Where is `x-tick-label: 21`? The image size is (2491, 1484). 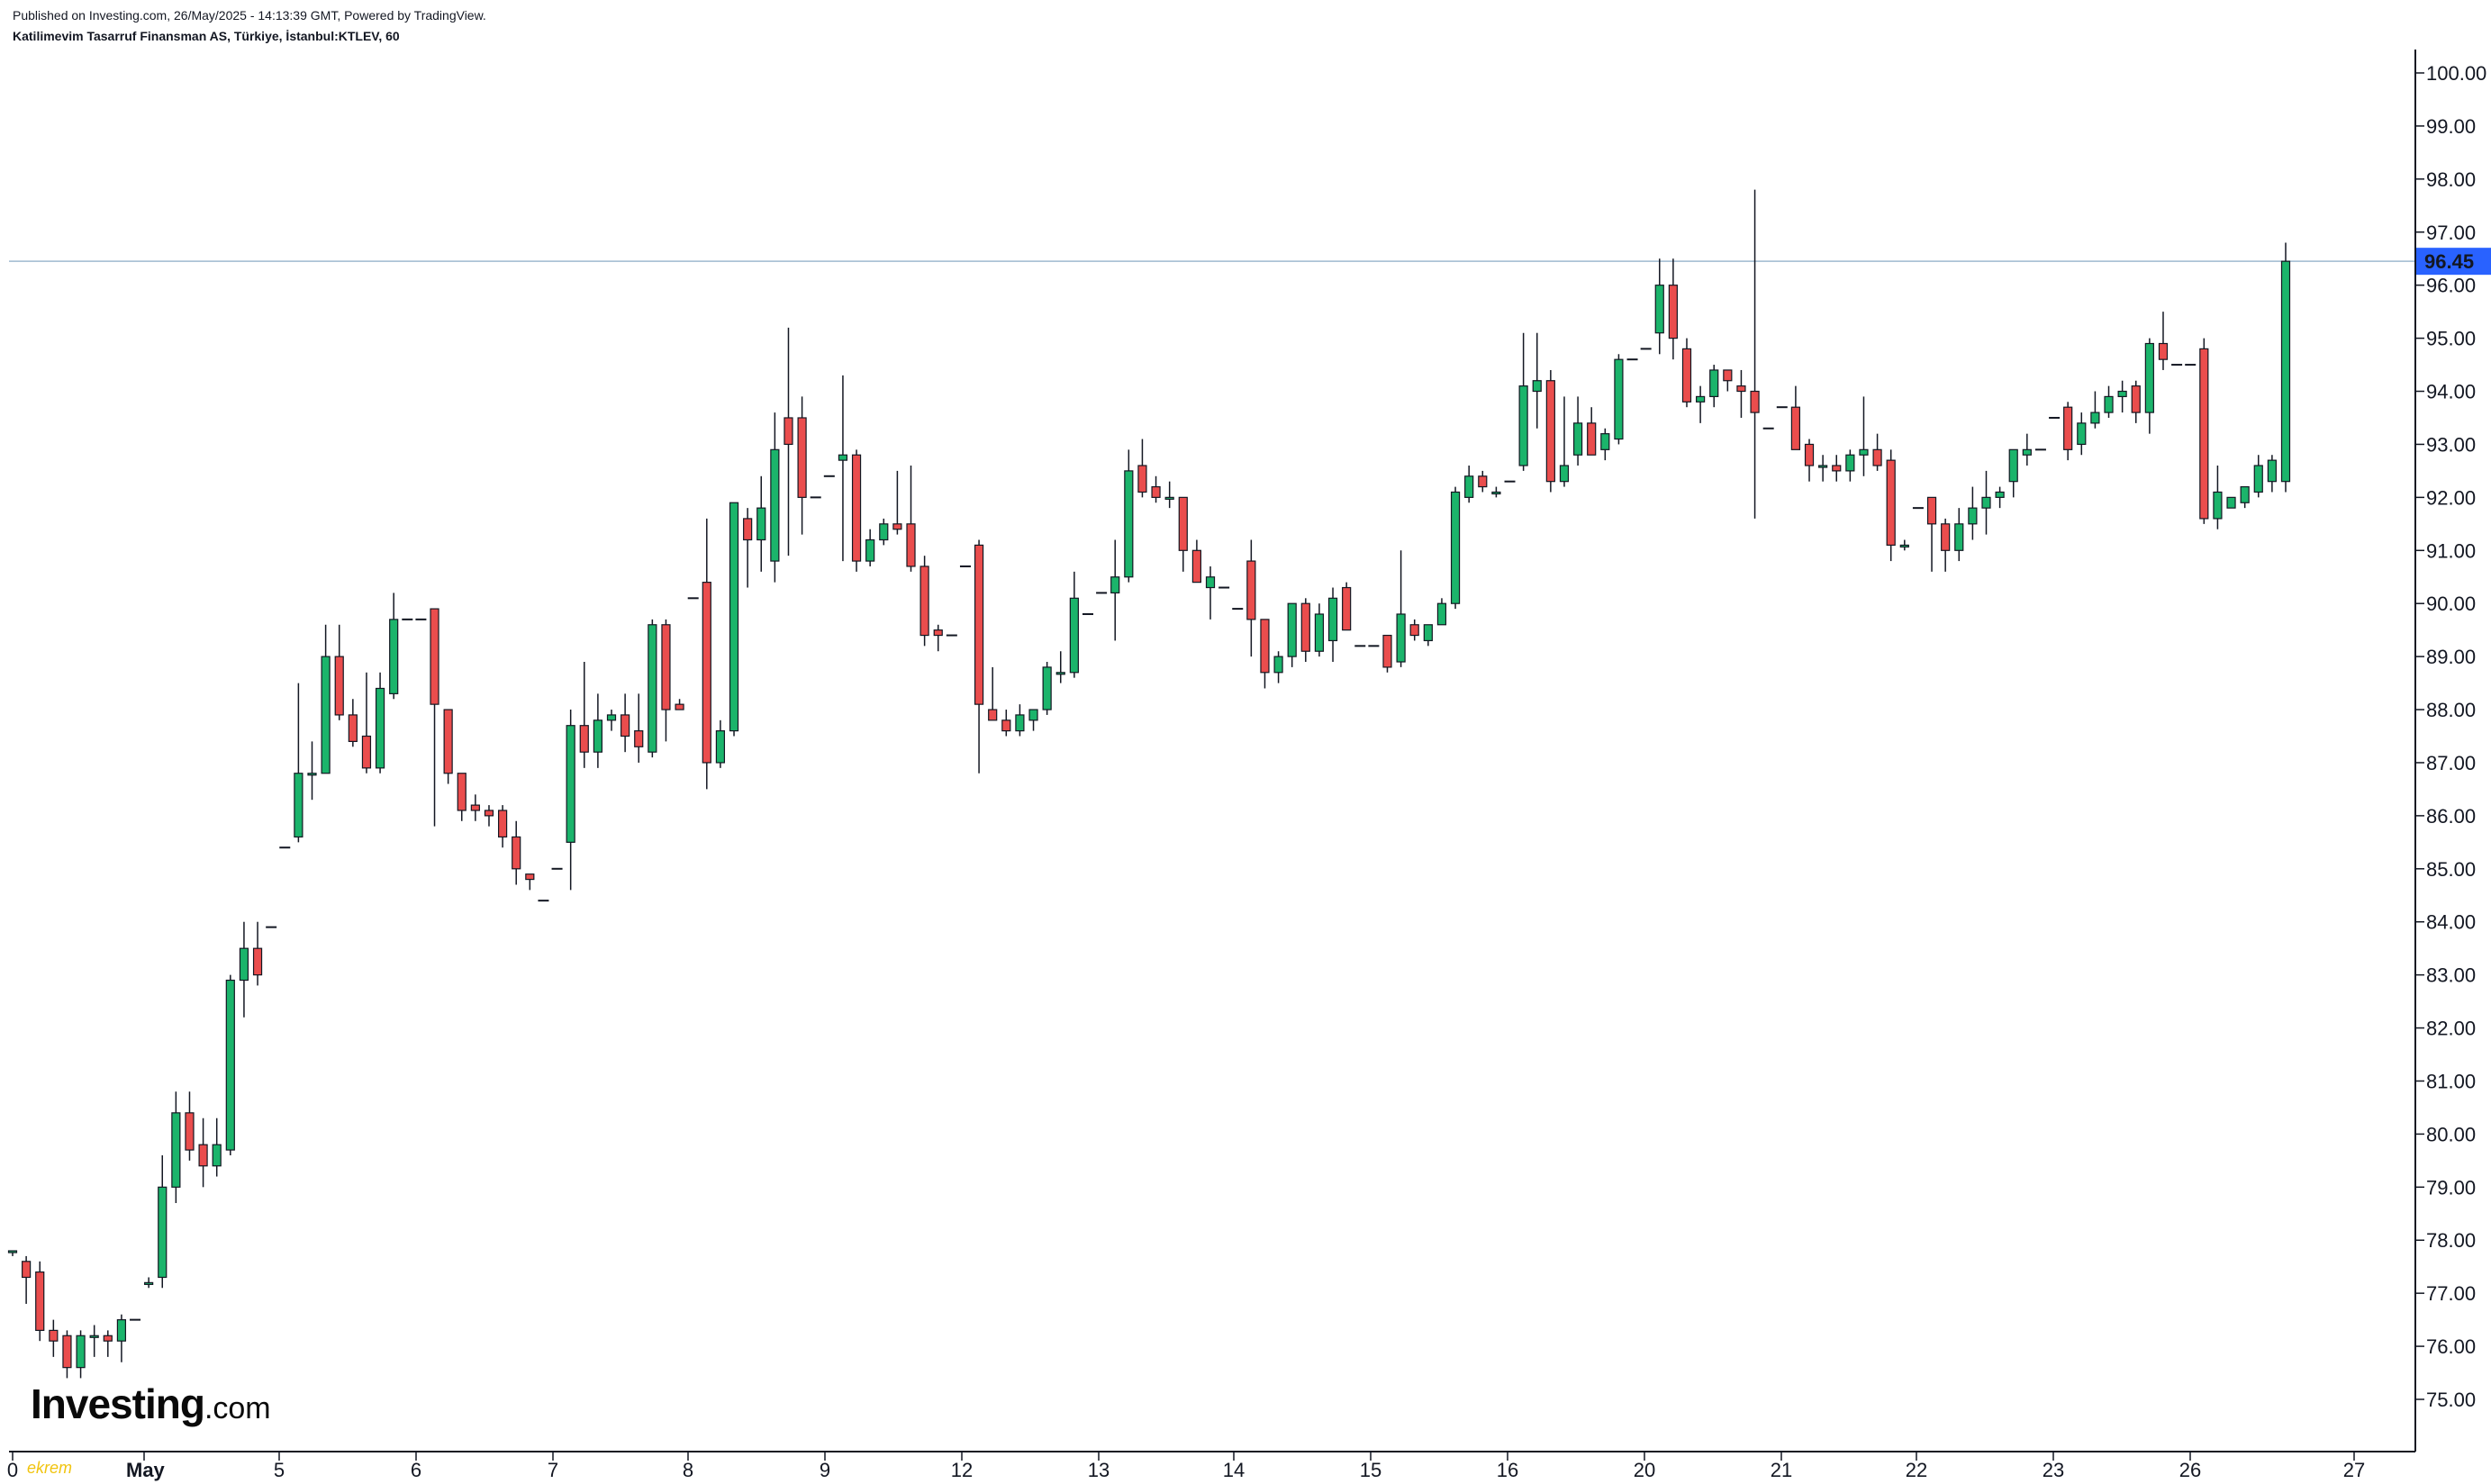
x-tick-label: 21 is located at coordinates (1781, 1470).